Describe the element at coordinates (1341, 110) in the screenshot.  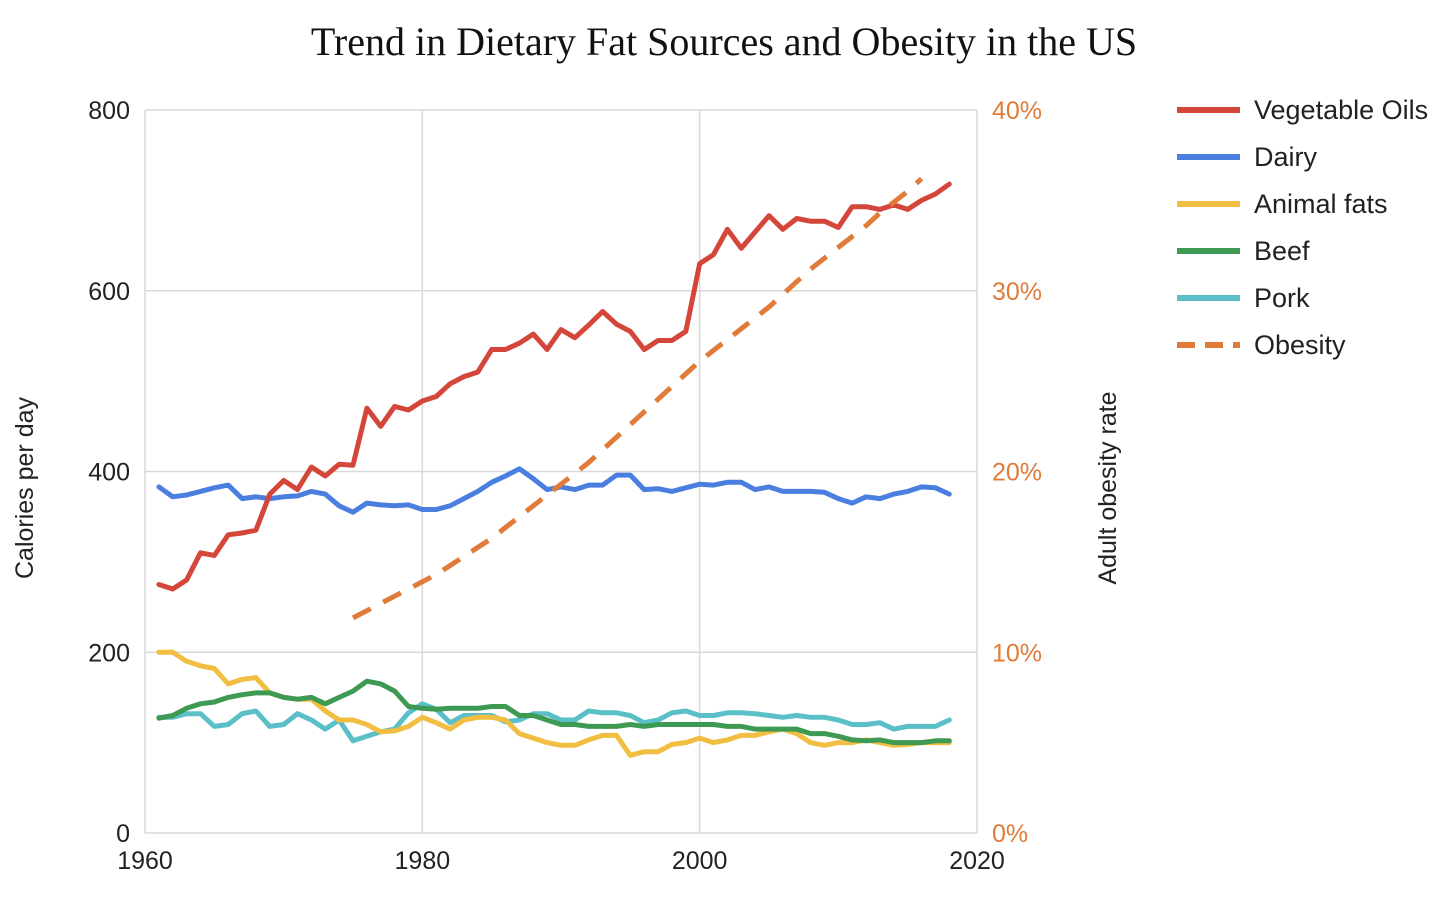
I see `legend-label: Vegetable Oils` at that location.